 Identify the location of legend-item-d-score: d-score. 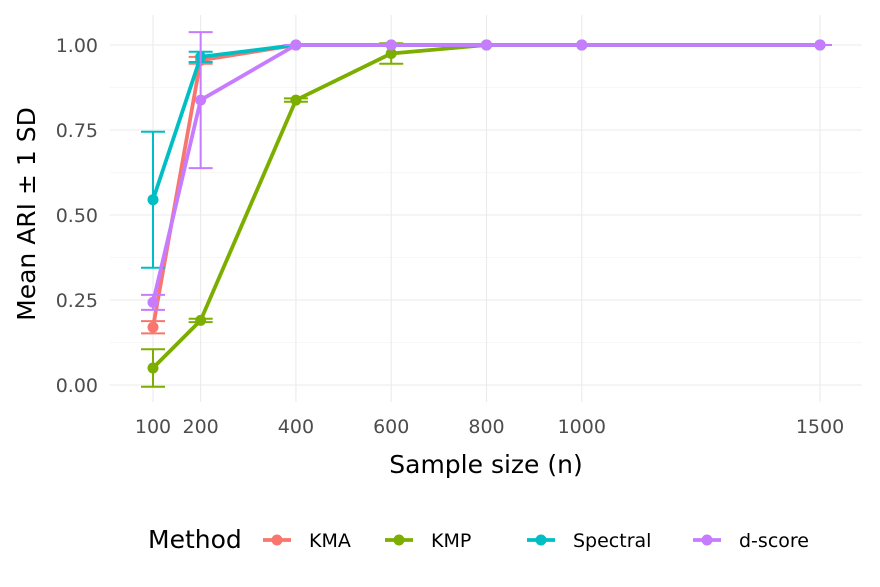
(751, 541).